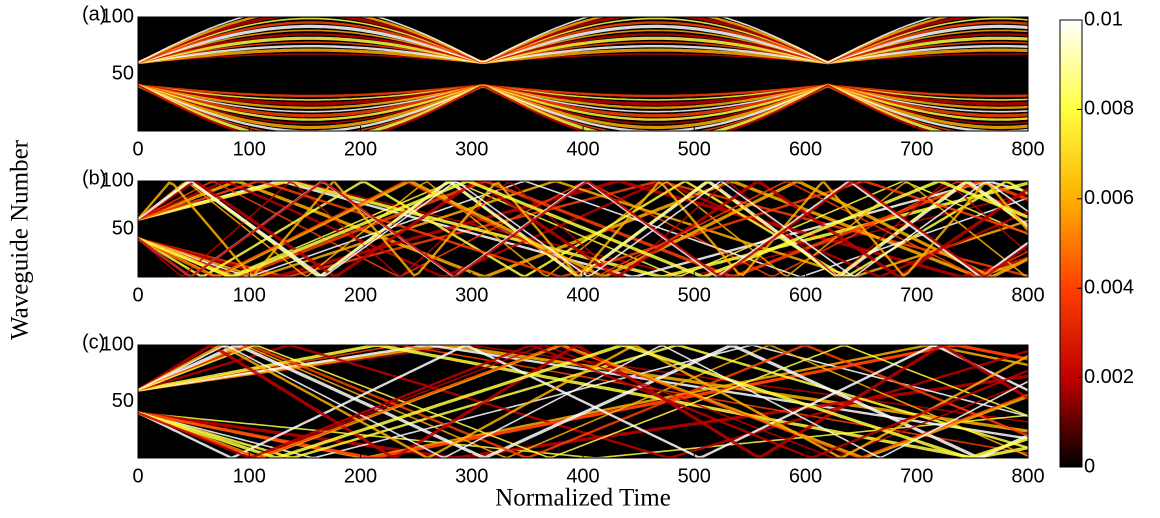 This screenshot has width=1160, height=518. What do you see at coordinates (1109, 109) in the screenshot?
I see `colorbar-tick-label: 0.008` at bounding box center [1109, 109].